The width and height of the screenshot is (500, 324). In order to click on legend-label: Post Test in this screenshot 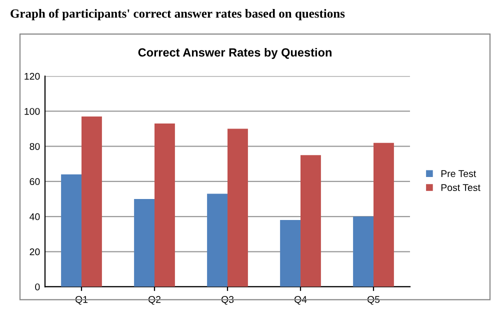, I will do `click(460, 188)`.